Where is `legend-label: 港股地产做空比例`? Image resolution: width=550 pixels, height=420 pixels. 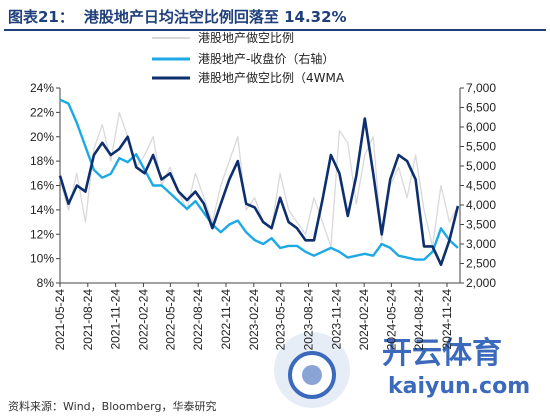
legend-label: 港股地产做空比例 is located at coordinates (246, 37).